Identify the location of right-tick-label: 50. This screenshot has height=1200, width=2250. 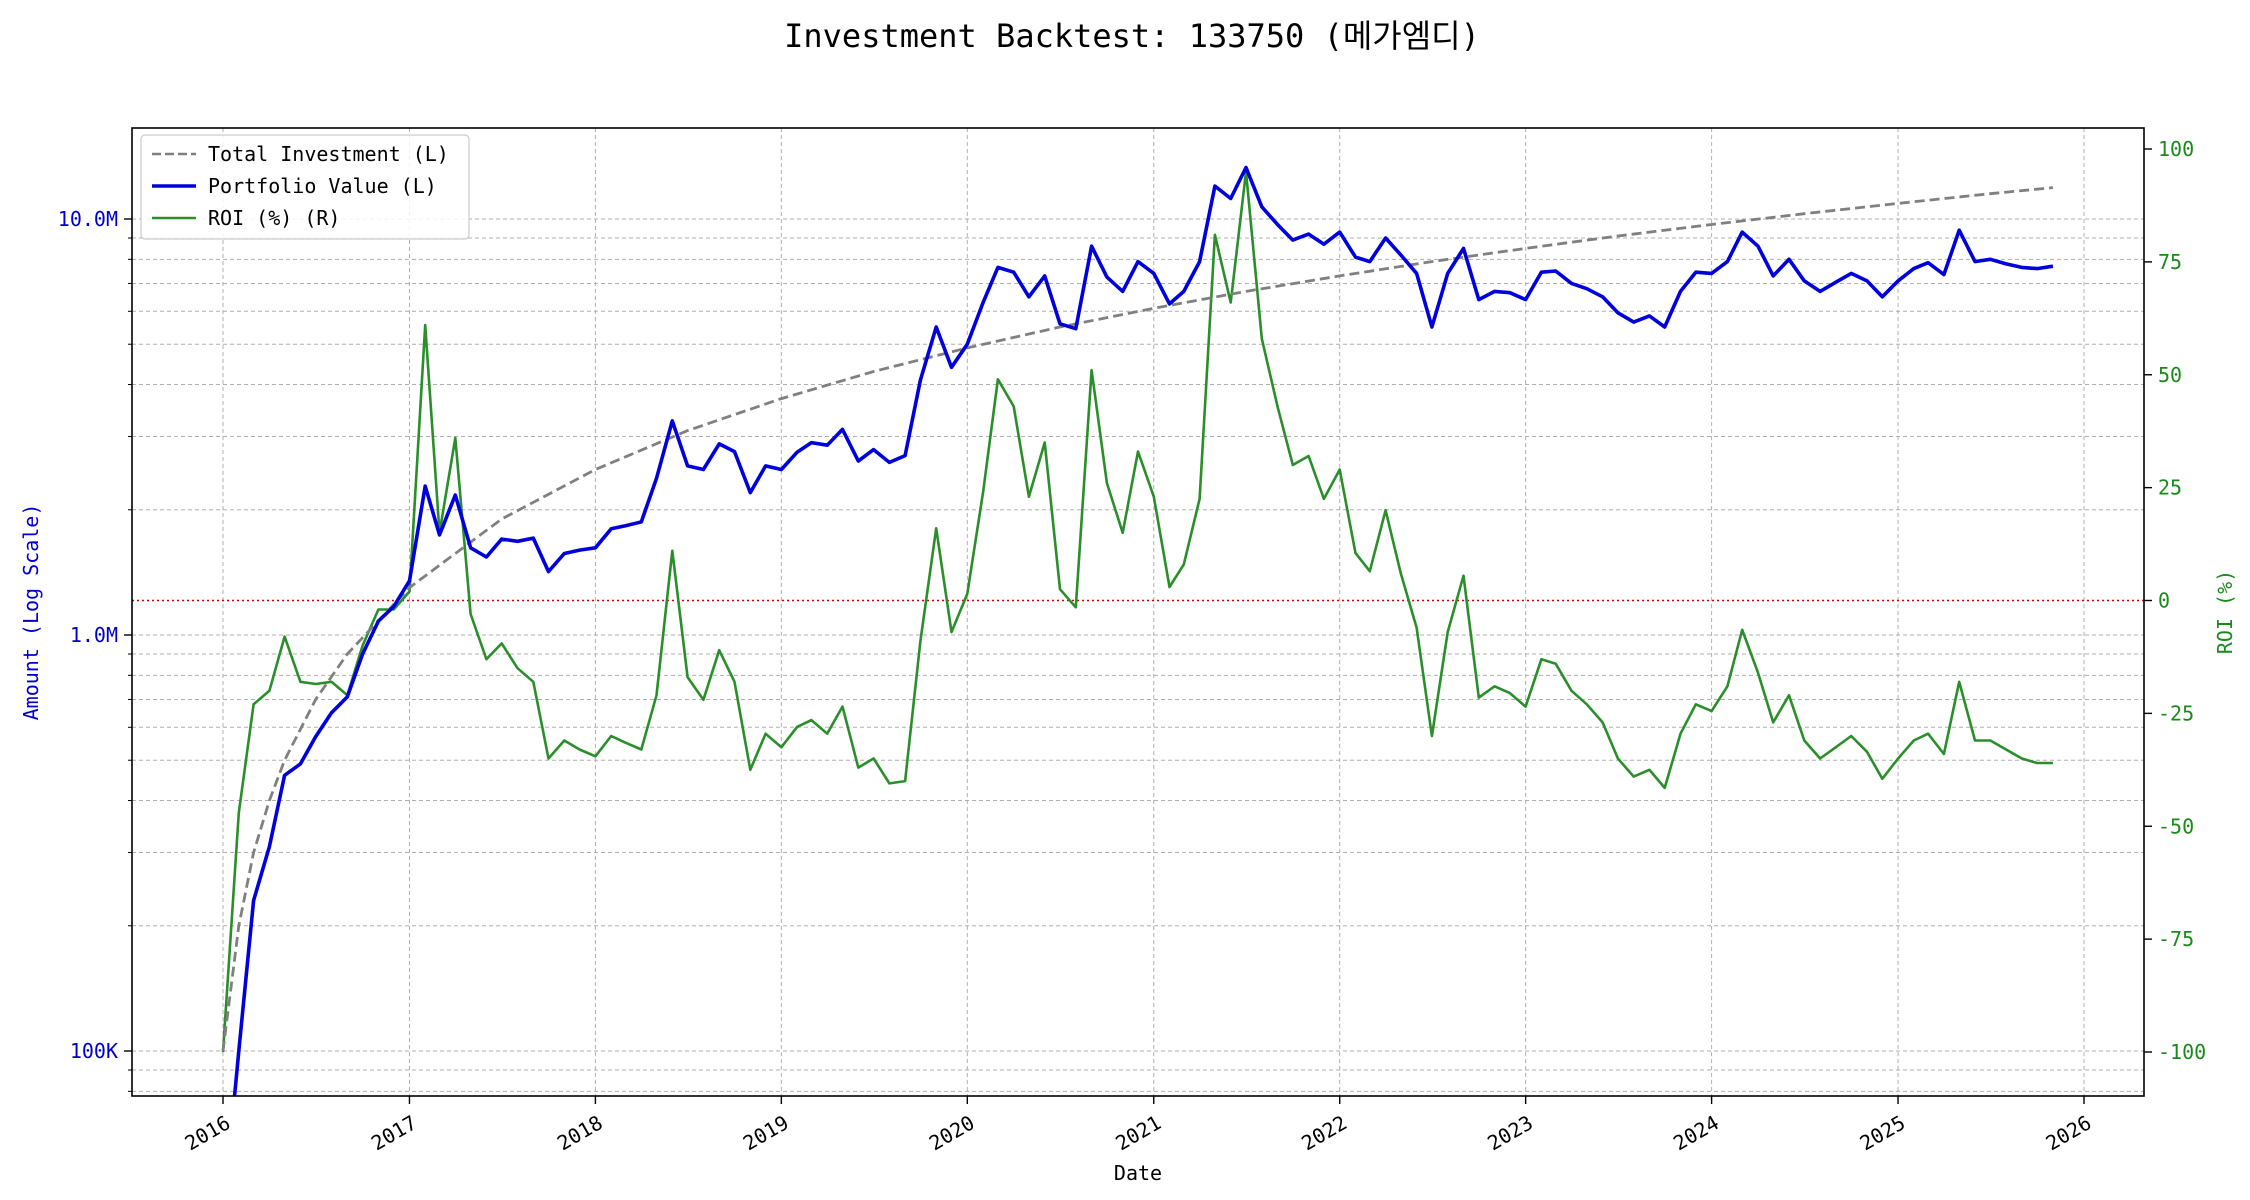
(2170, 375).